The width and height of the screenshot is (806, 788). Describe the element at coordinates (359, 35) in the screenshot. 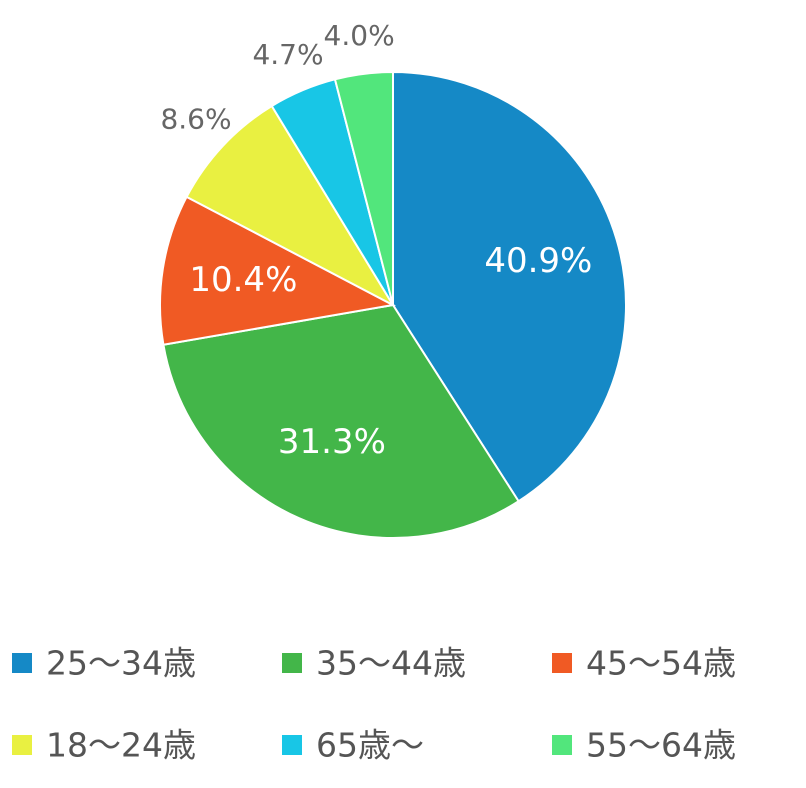

I see `data-label: 4.0%` at that location.